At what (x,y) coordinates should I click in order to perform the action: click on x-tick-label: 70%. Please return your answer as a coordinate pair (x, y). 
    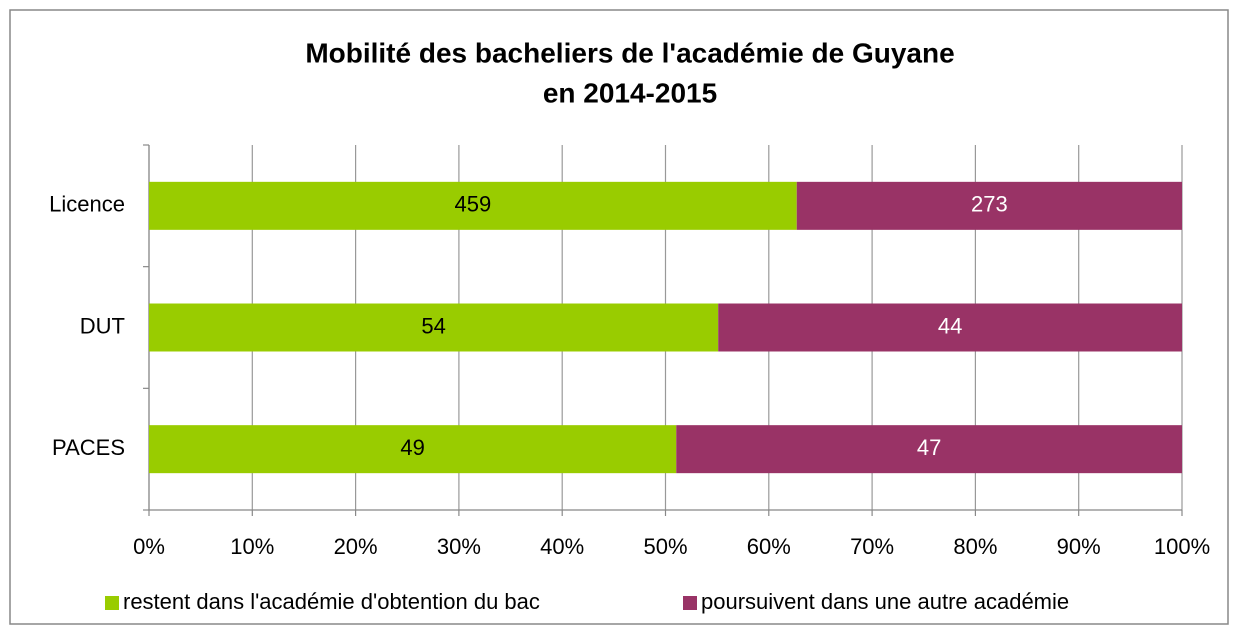
    Looking at the image, I should click on (872, 546).